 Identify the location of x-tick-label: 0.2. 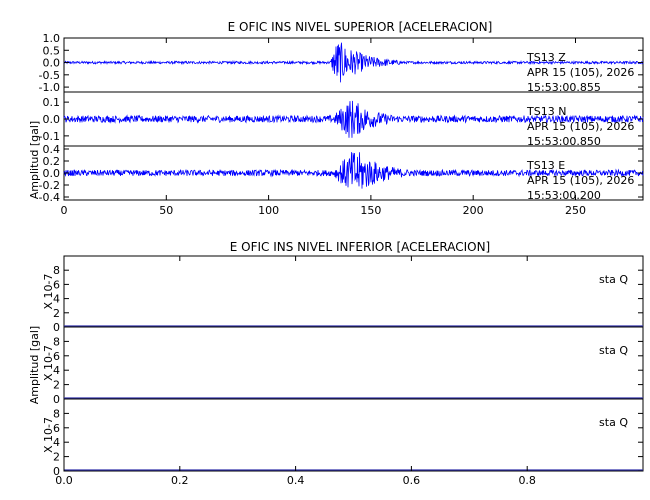
(180, 480).